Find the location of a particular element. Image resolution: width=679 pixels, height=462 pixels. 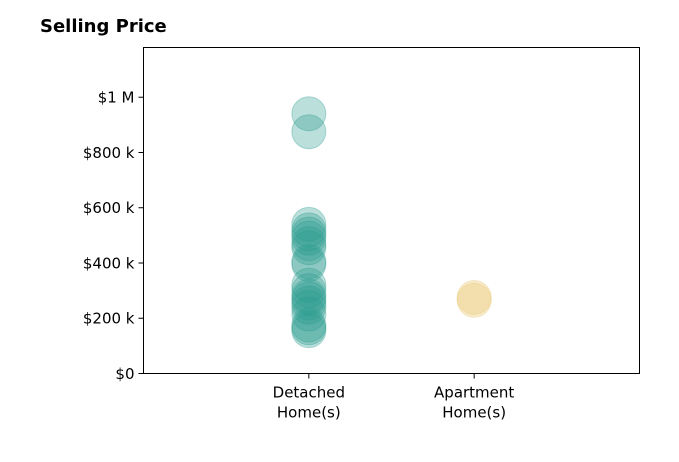

x-tick-label: Detached Home(s) is located at coordinates (309, 403).